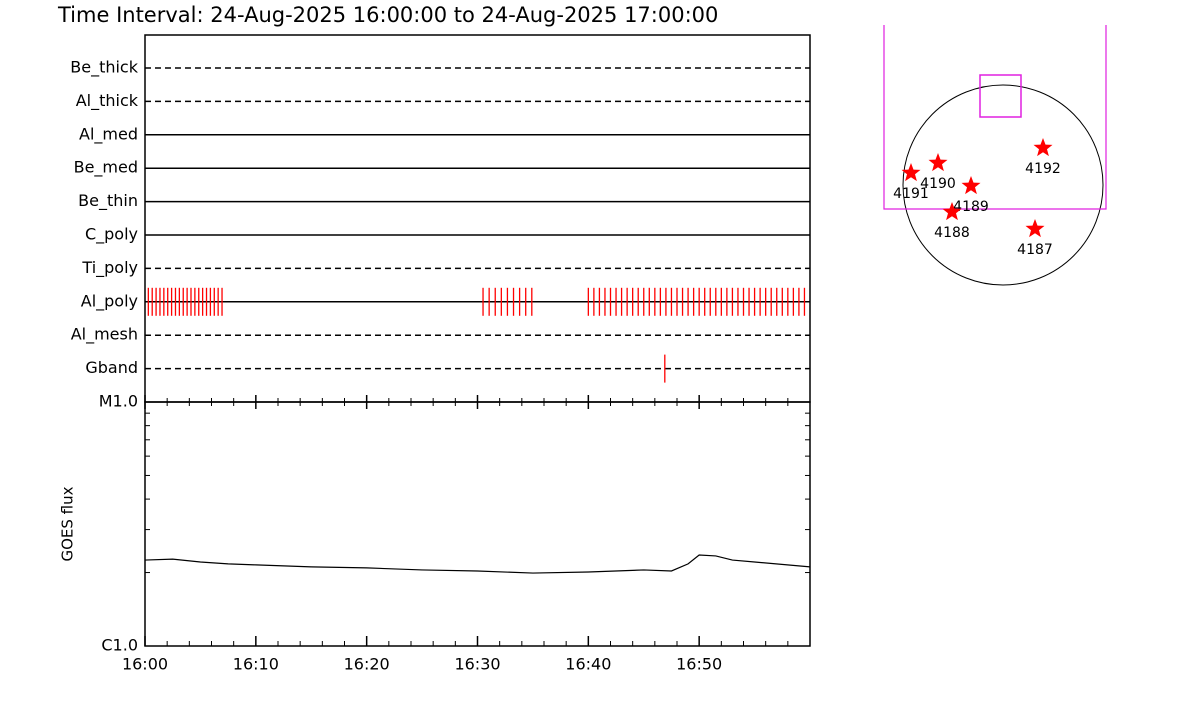 This screenshot has height=704, width=1200. Describe the element at coordinates (111, 235) in the screenshot. I see `row-label: C_poly` at that location.